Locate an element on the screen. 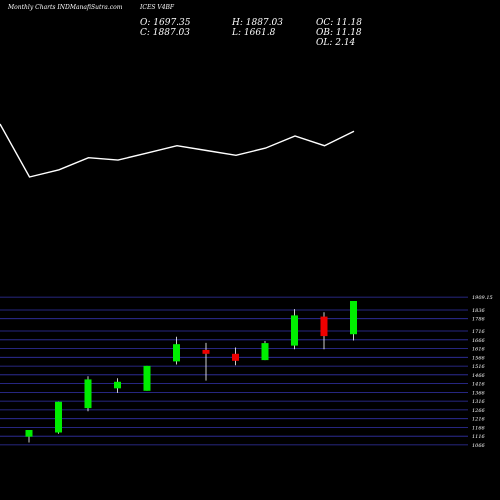 This screenshot has width=500, height=500. y-tick-label: 1266 is located at coordinates (479, 411).